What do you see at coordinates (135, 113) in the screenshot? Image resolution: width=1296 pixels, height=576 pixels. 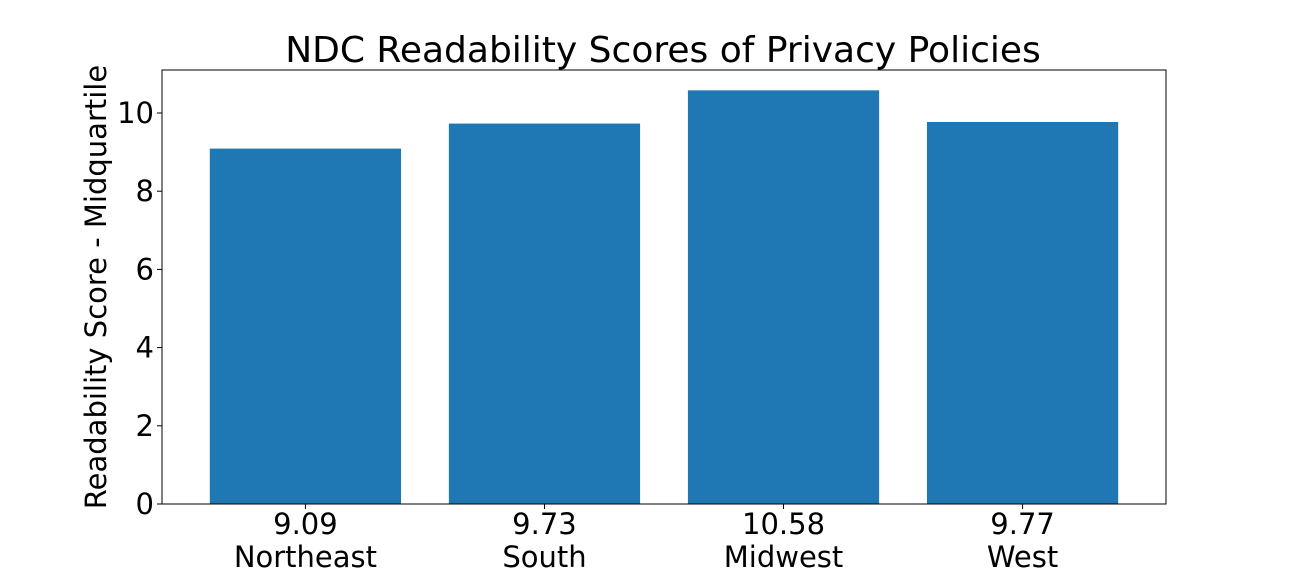 I see `y-tick-label: 10` at bounding box center [135, 113].